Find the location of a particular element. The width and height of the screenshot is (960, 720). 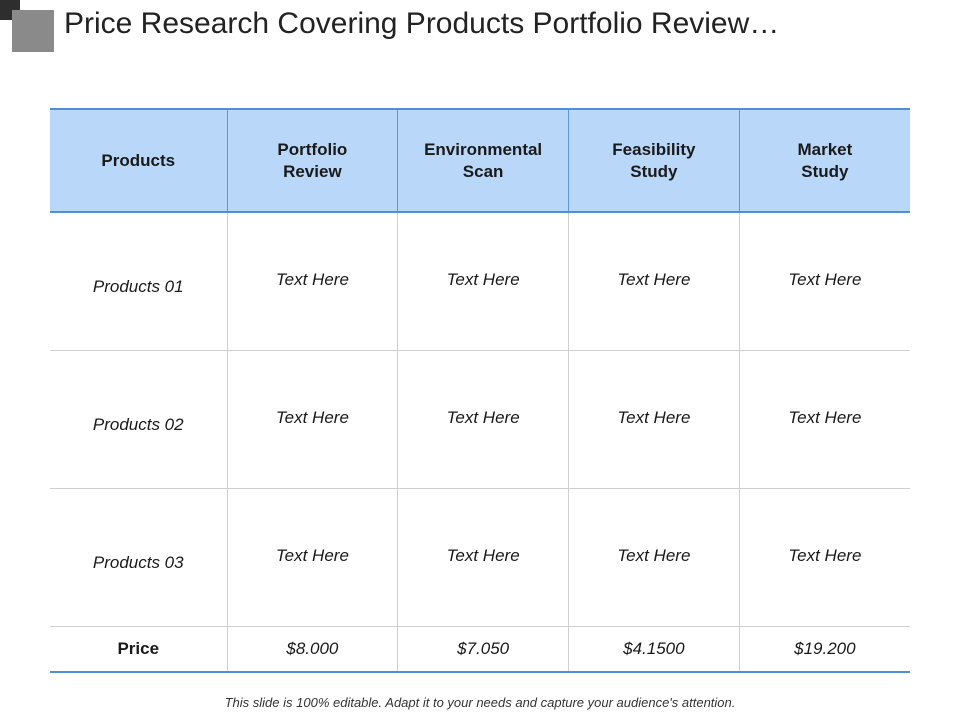

price-row: Price $8.000 $7.050 $4.1500 $19.200 is located at coordinates (480, 649).